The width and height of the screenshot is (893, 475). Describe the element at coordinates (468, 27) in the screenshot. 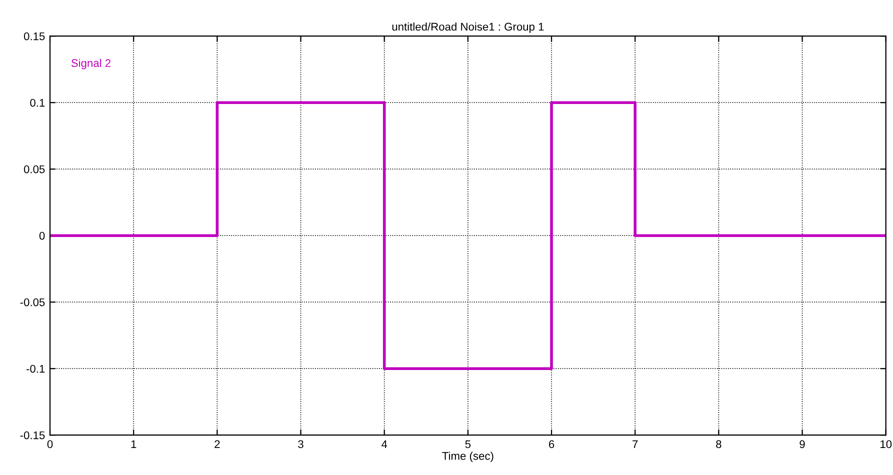

I see `chart-title: untitled/Road Noise1 : Group 1` at that location.